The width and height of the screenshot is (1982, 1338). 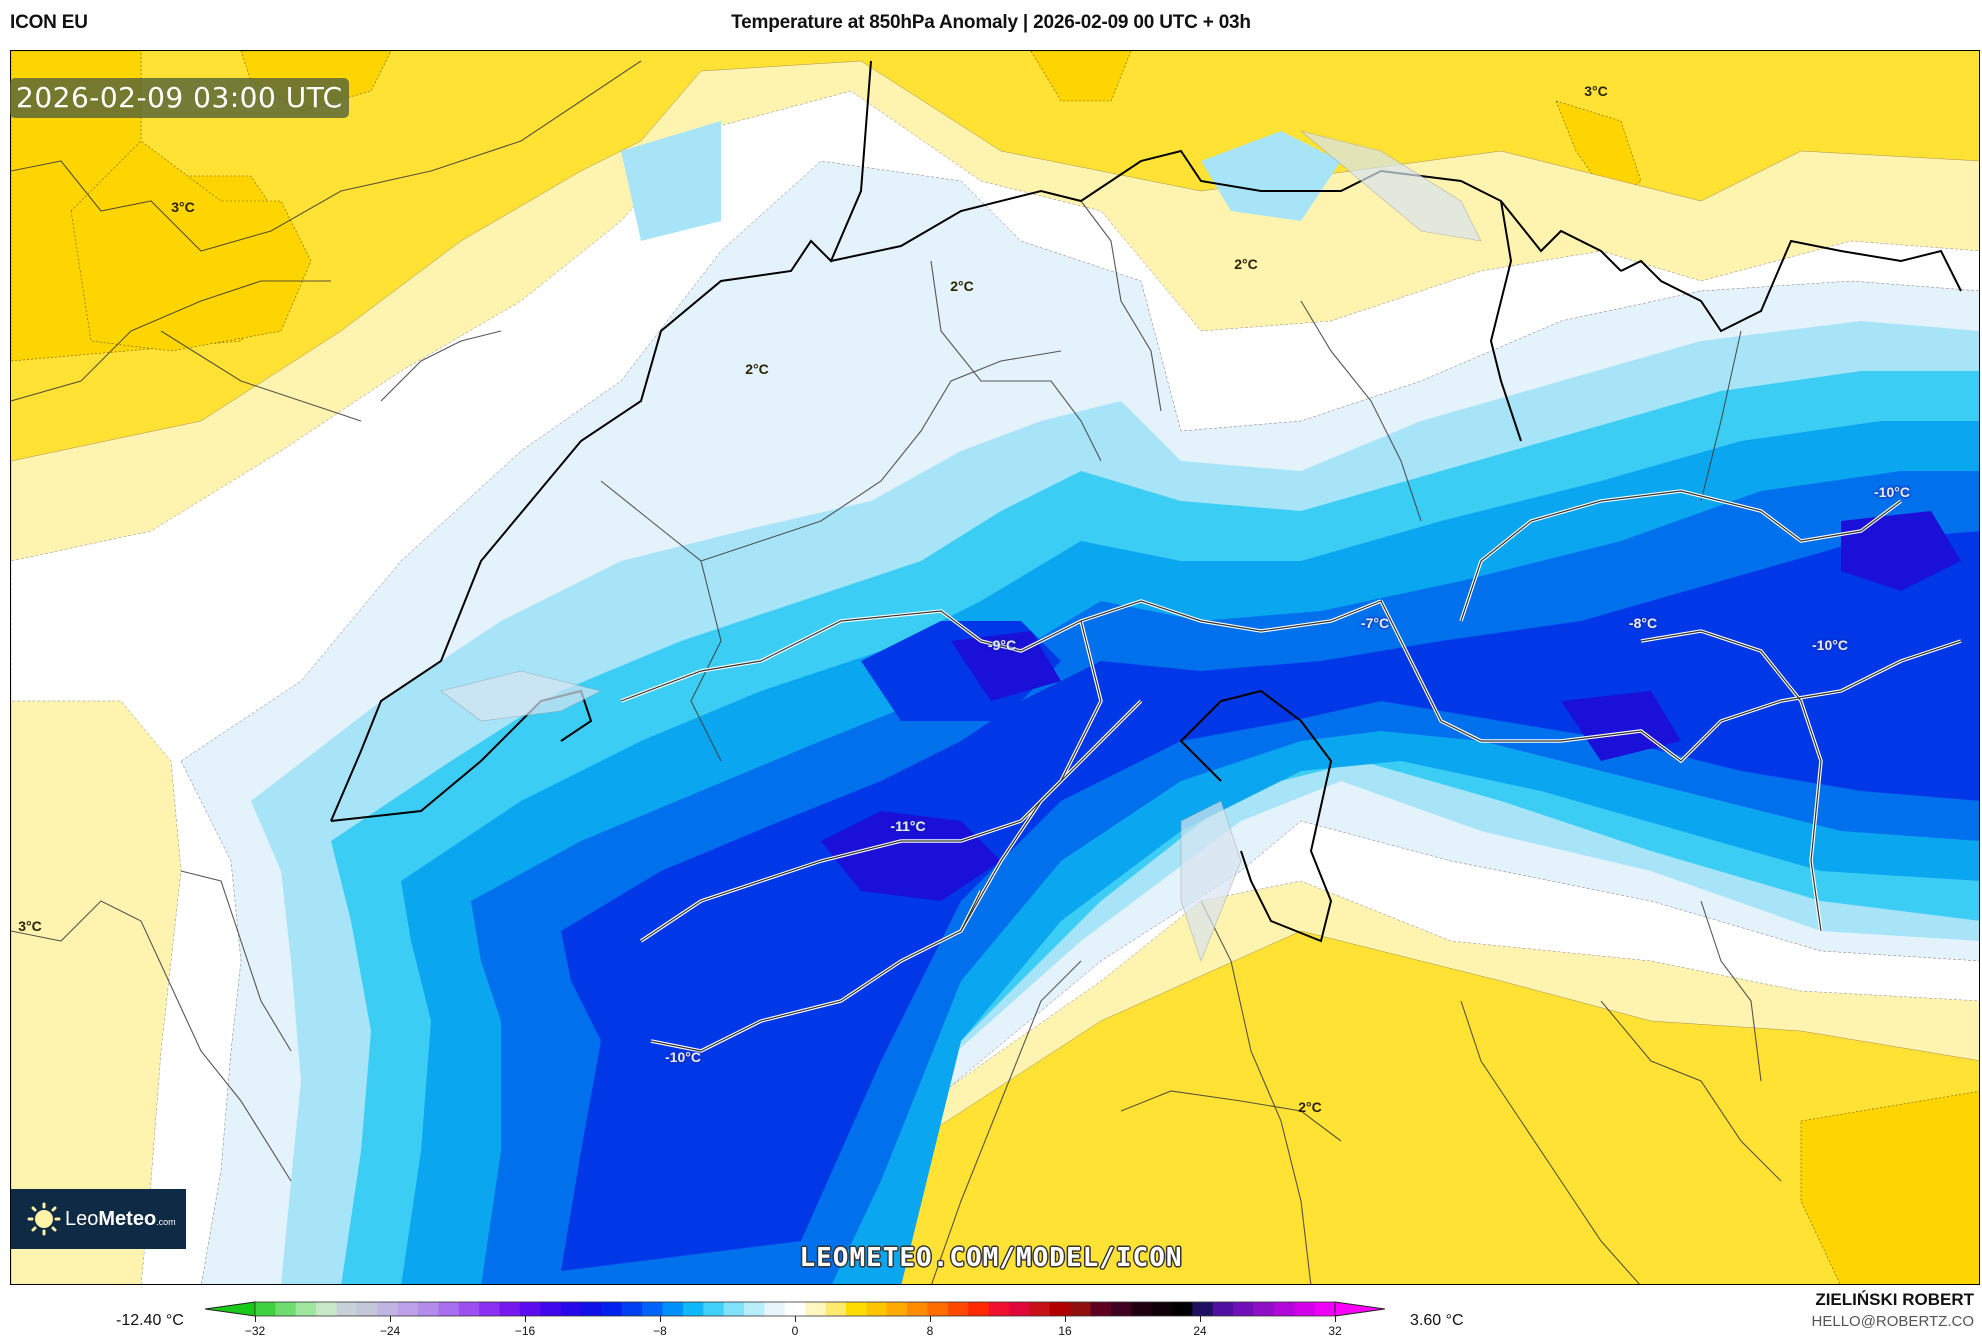 I want to click on colorbar-min-value: -12.40 °C, so click(x=150, y=1320).